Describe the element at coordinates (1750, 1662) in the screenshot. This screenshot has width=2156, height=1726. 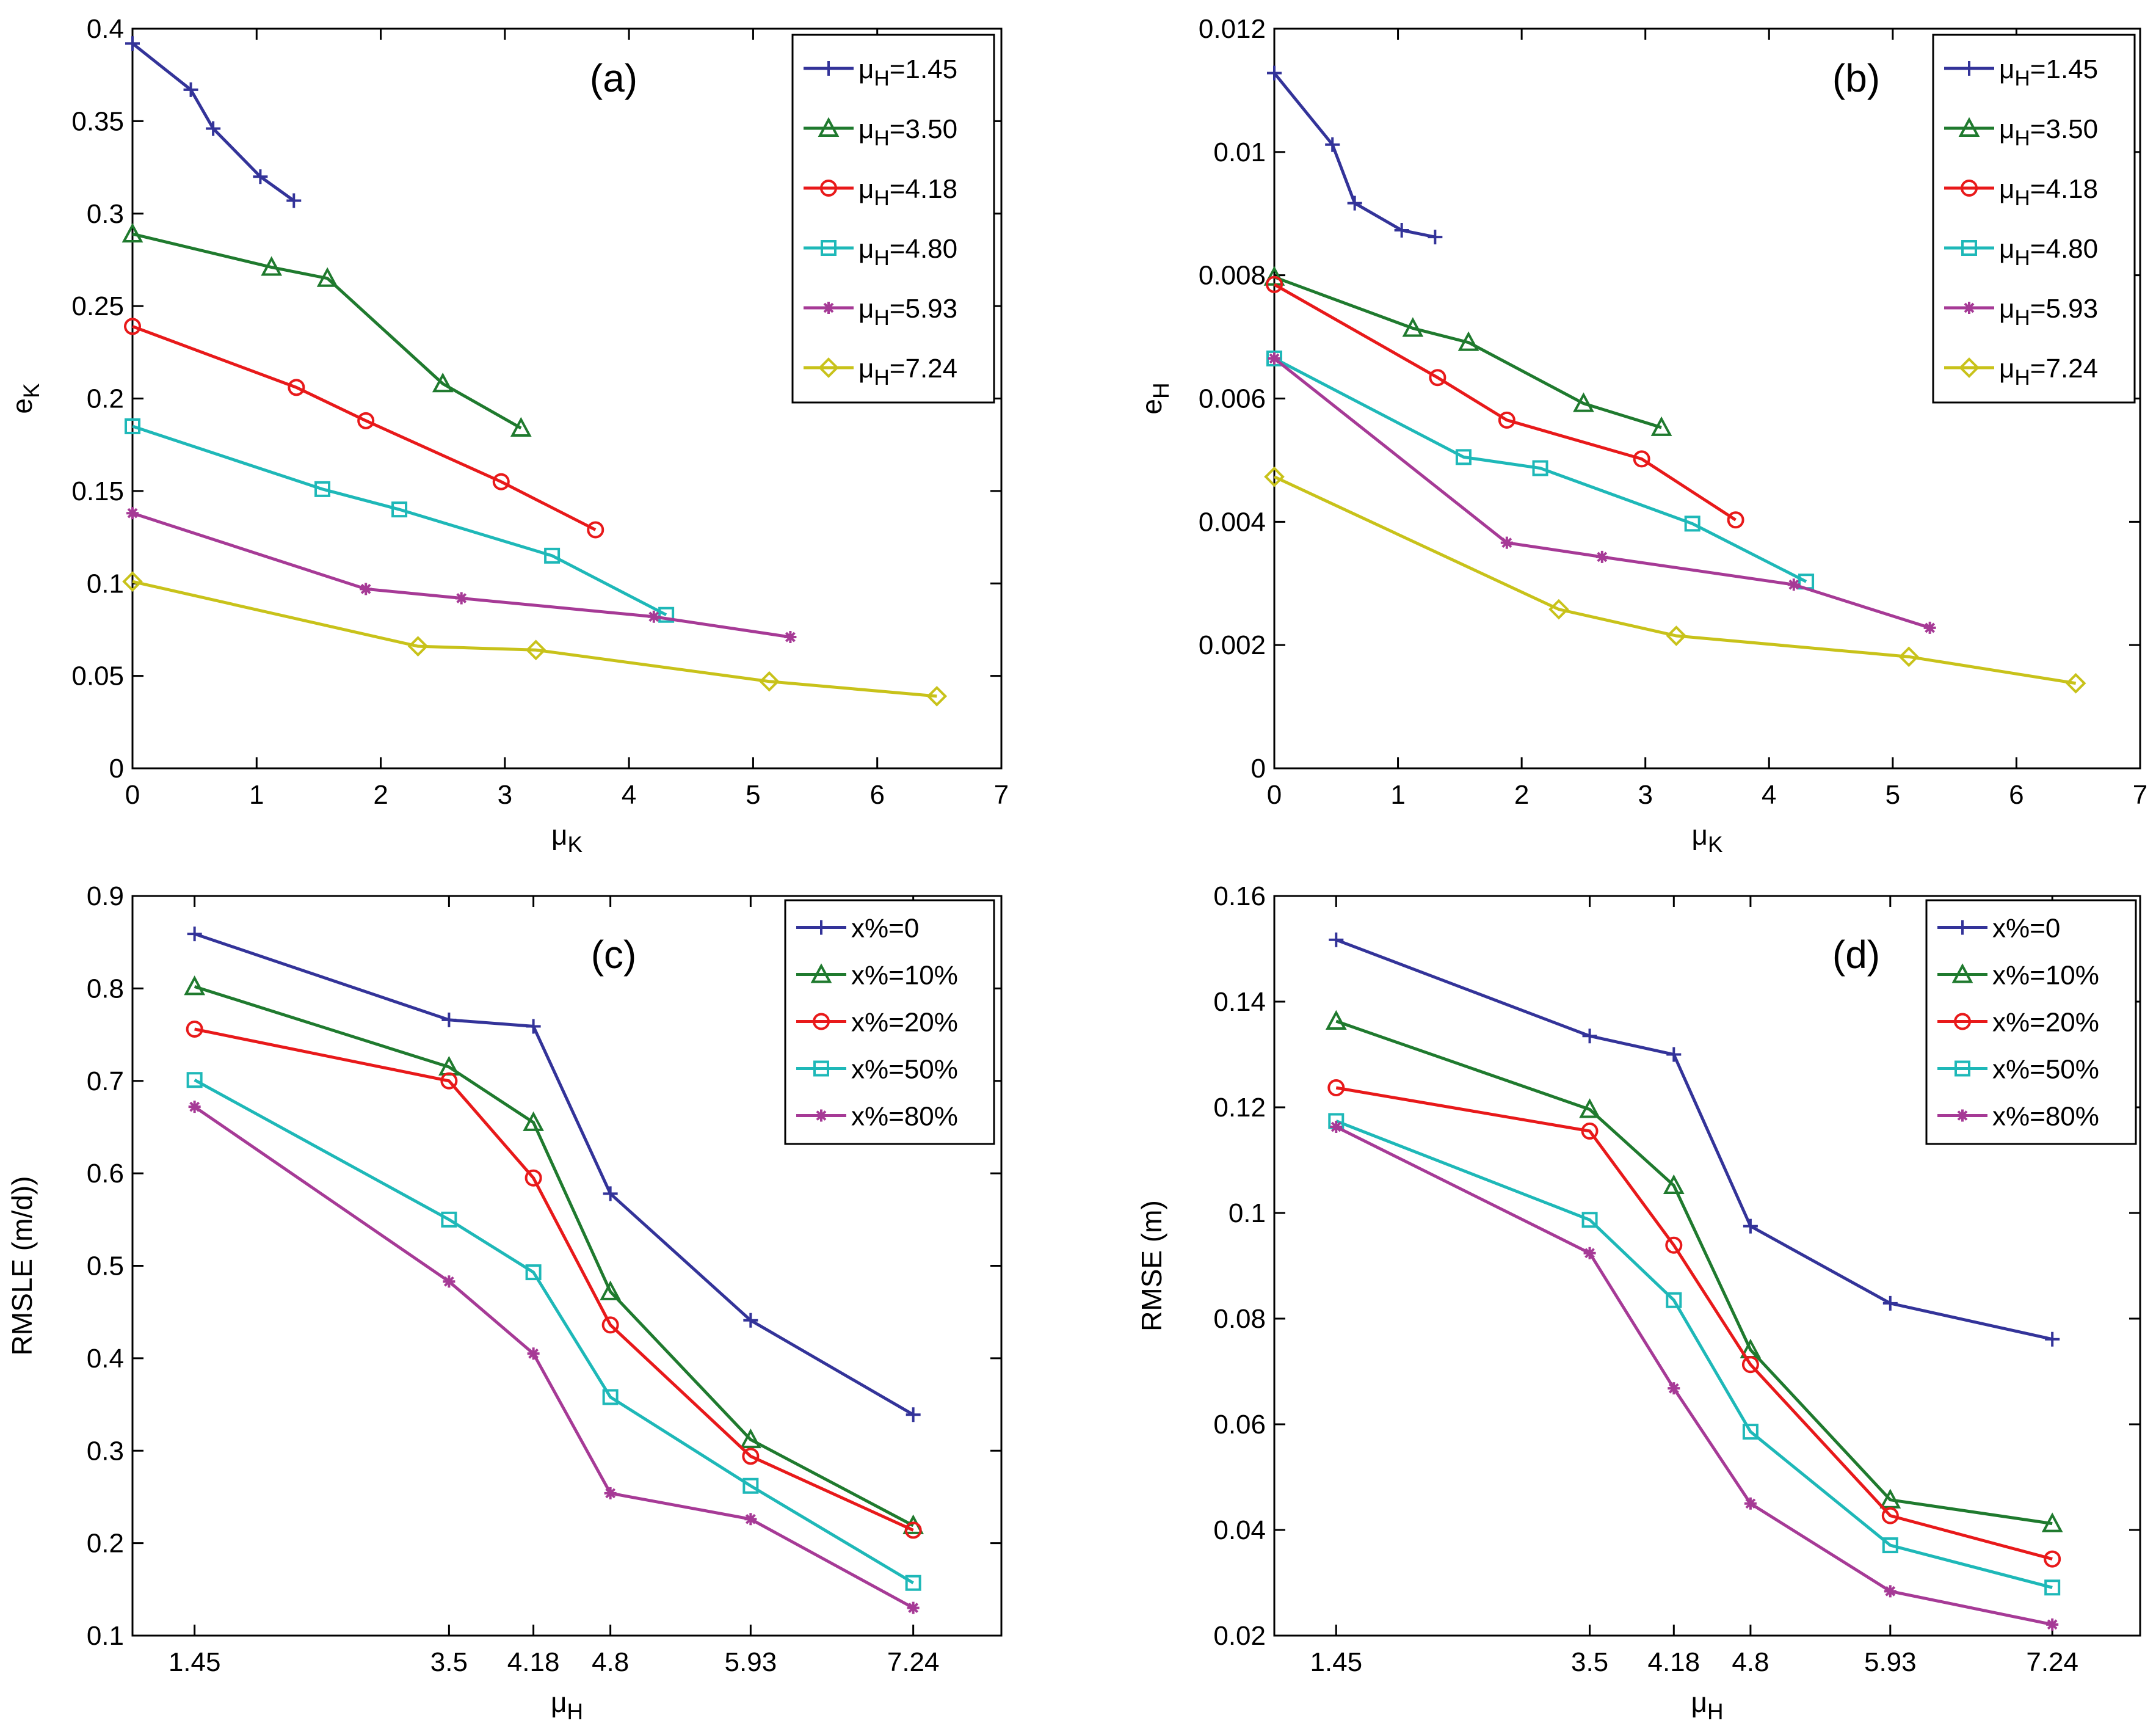
I see `x-tick-label: 4.8` at that location.